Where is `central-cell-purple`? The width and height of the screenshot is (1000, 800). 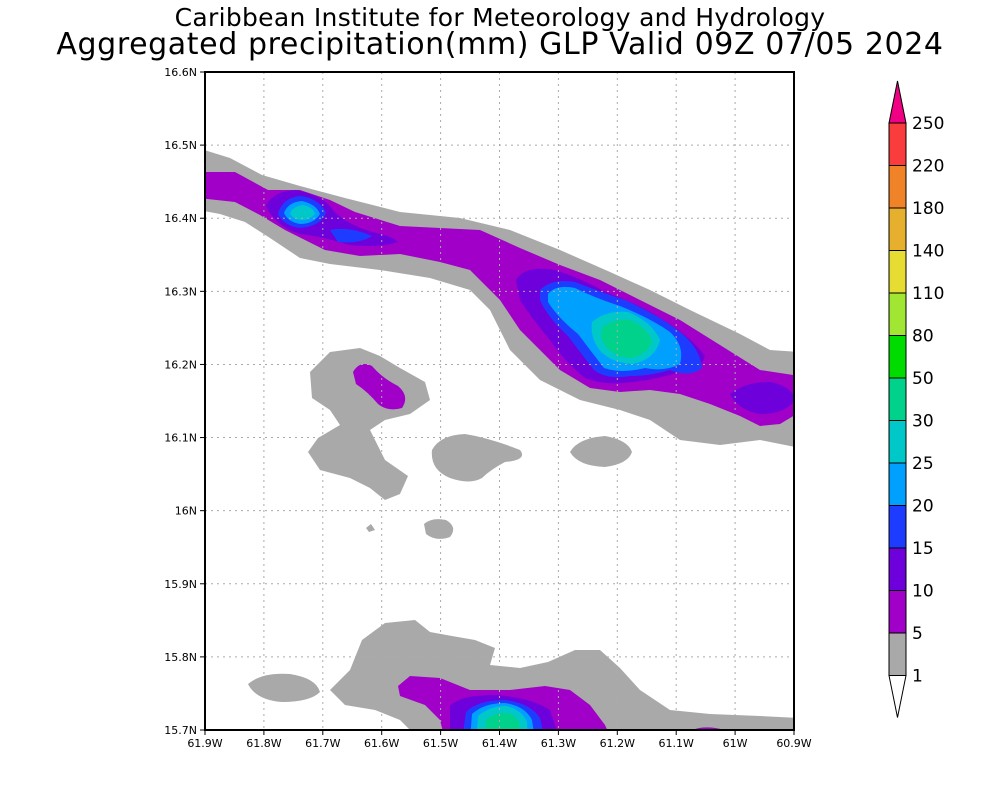 central-cell-purple is located at coordinates (379, 387).